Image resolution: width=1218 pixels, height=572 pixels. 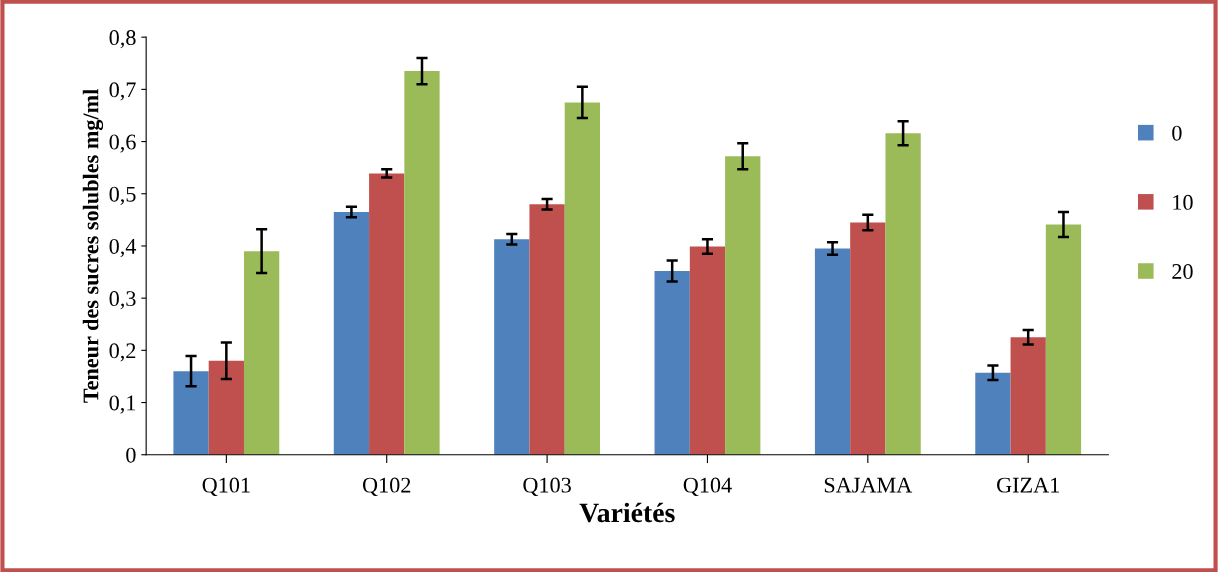 I want to click on y-tick-label: 0,4, so click(x=123, y=248).